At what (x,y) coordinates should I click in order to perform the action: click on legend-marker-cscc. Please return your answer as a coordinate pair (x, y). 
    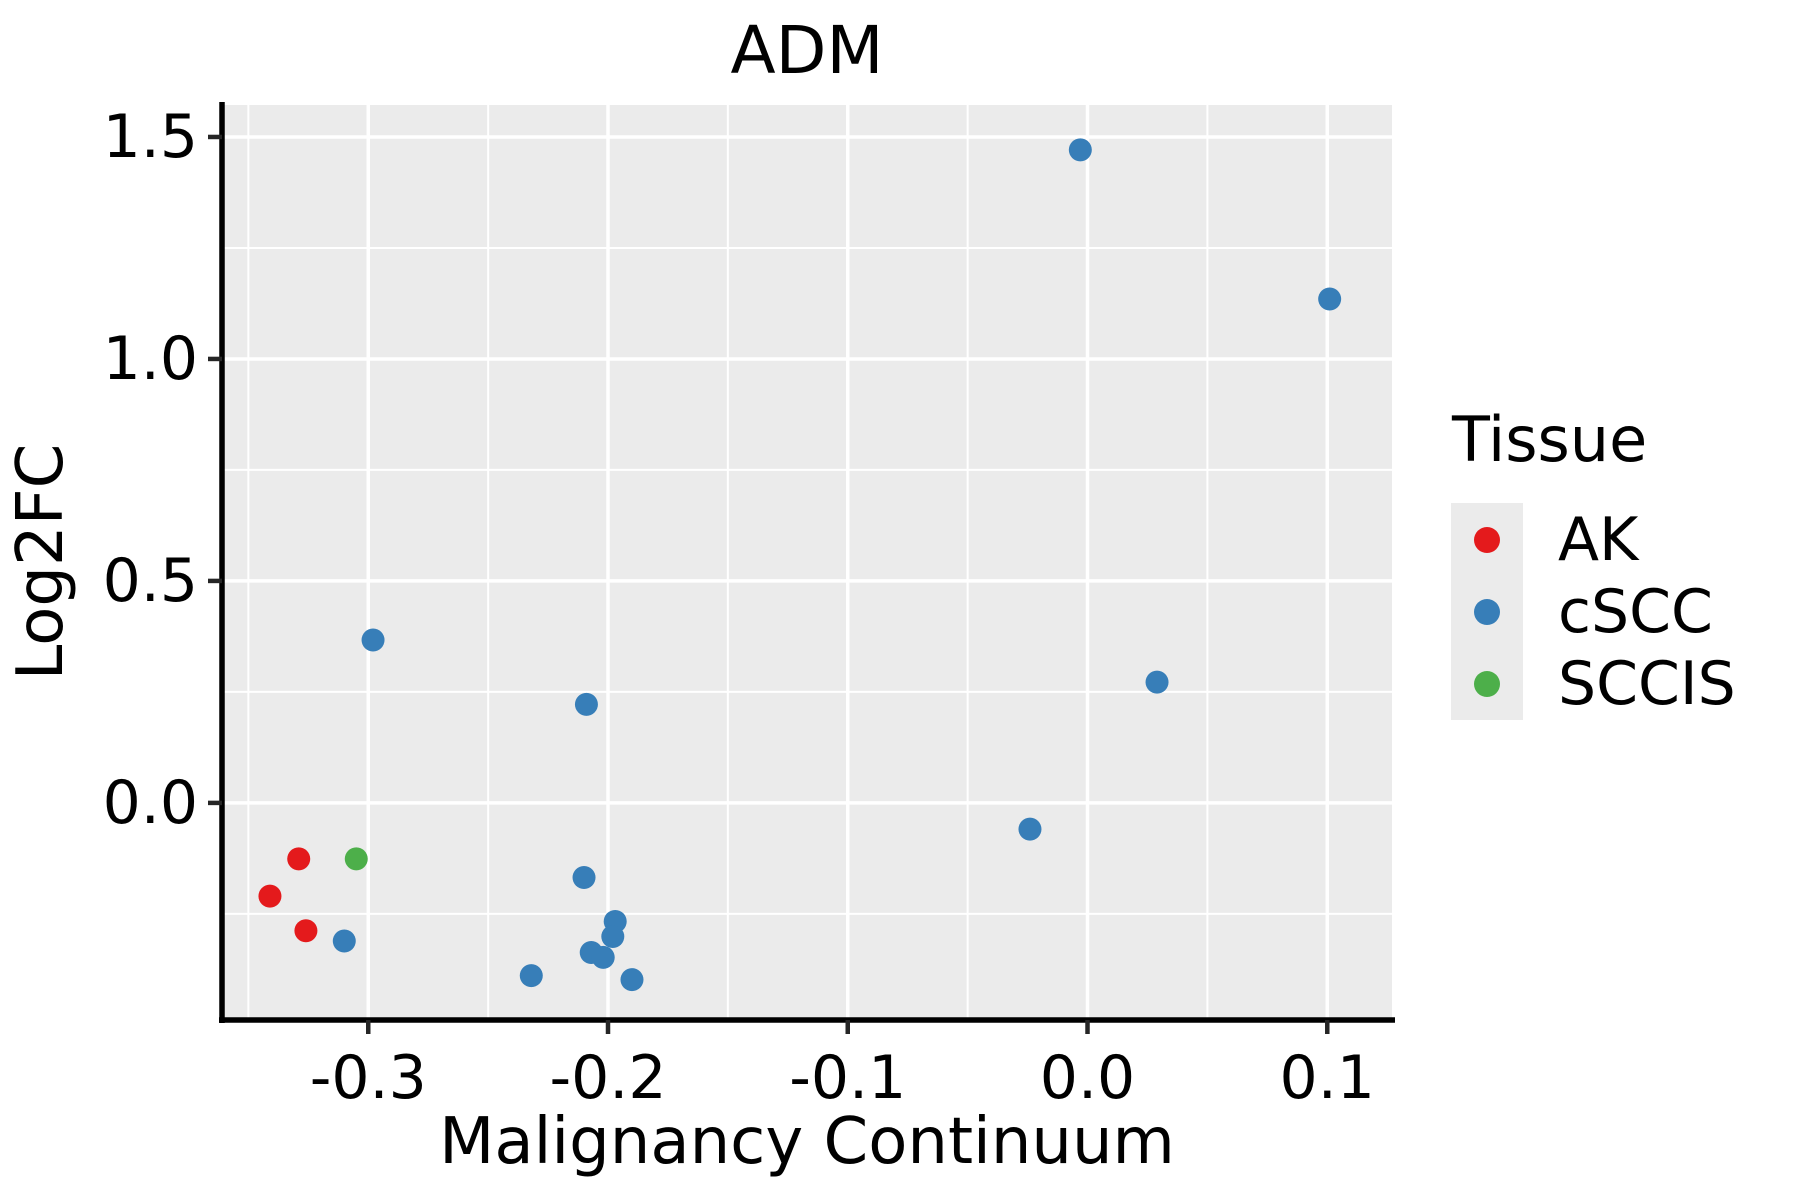
    Looking at the image, I should click on (1487, 612).